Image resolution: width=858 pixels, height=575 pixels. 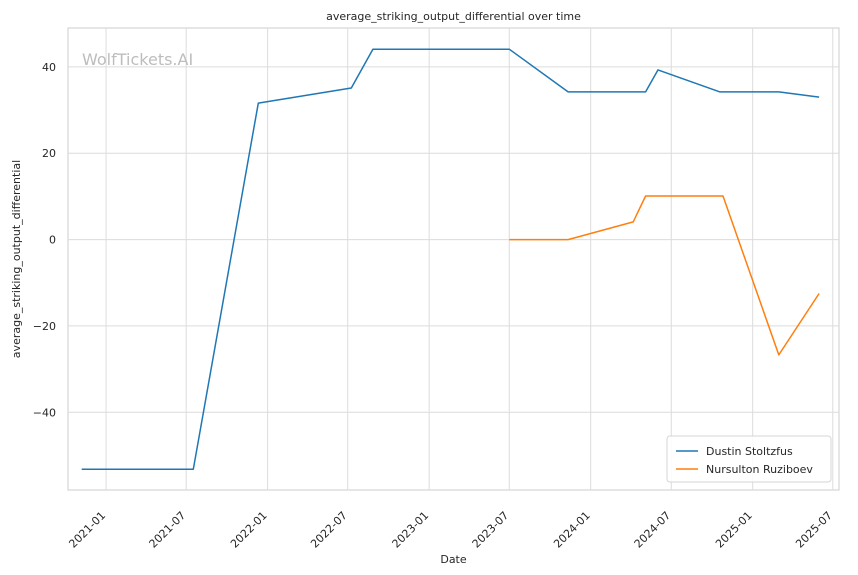 I want to click on y-tick-label: −40, so click(x=44, y=412).